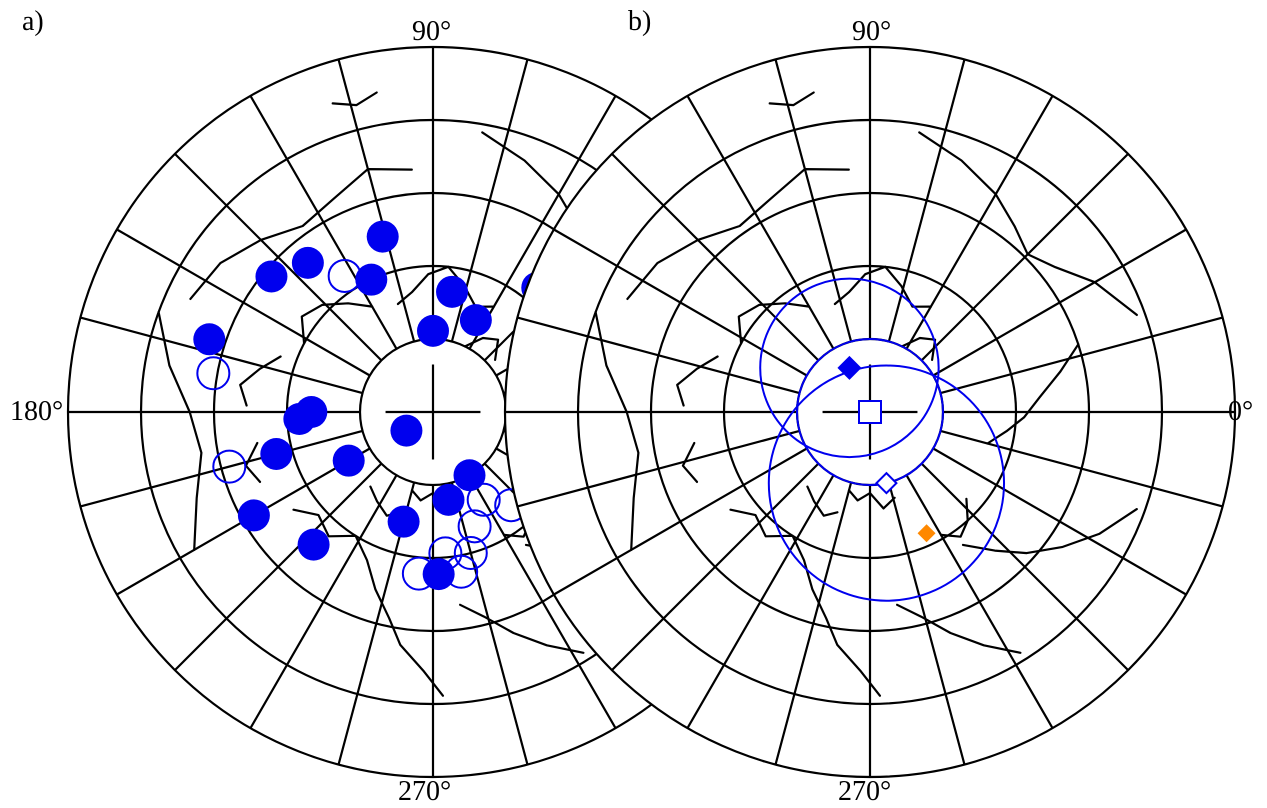  I want to click on panel-b-lon-270-label: 270°, so click(864, 791).